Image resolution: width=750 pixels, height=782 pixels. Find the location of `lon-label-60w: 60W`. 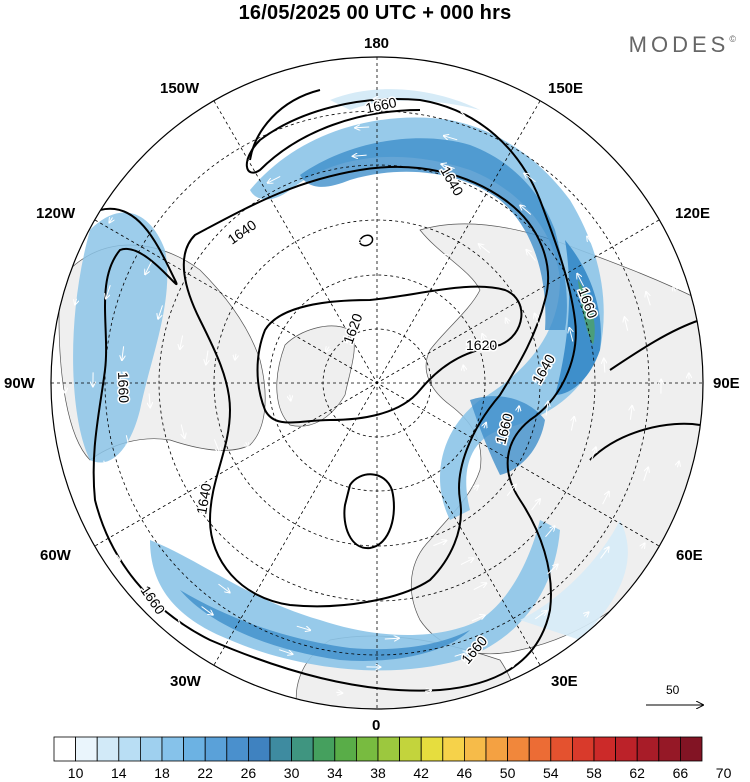

lon-label-60w: 60W is located at coordinates (55, 555).